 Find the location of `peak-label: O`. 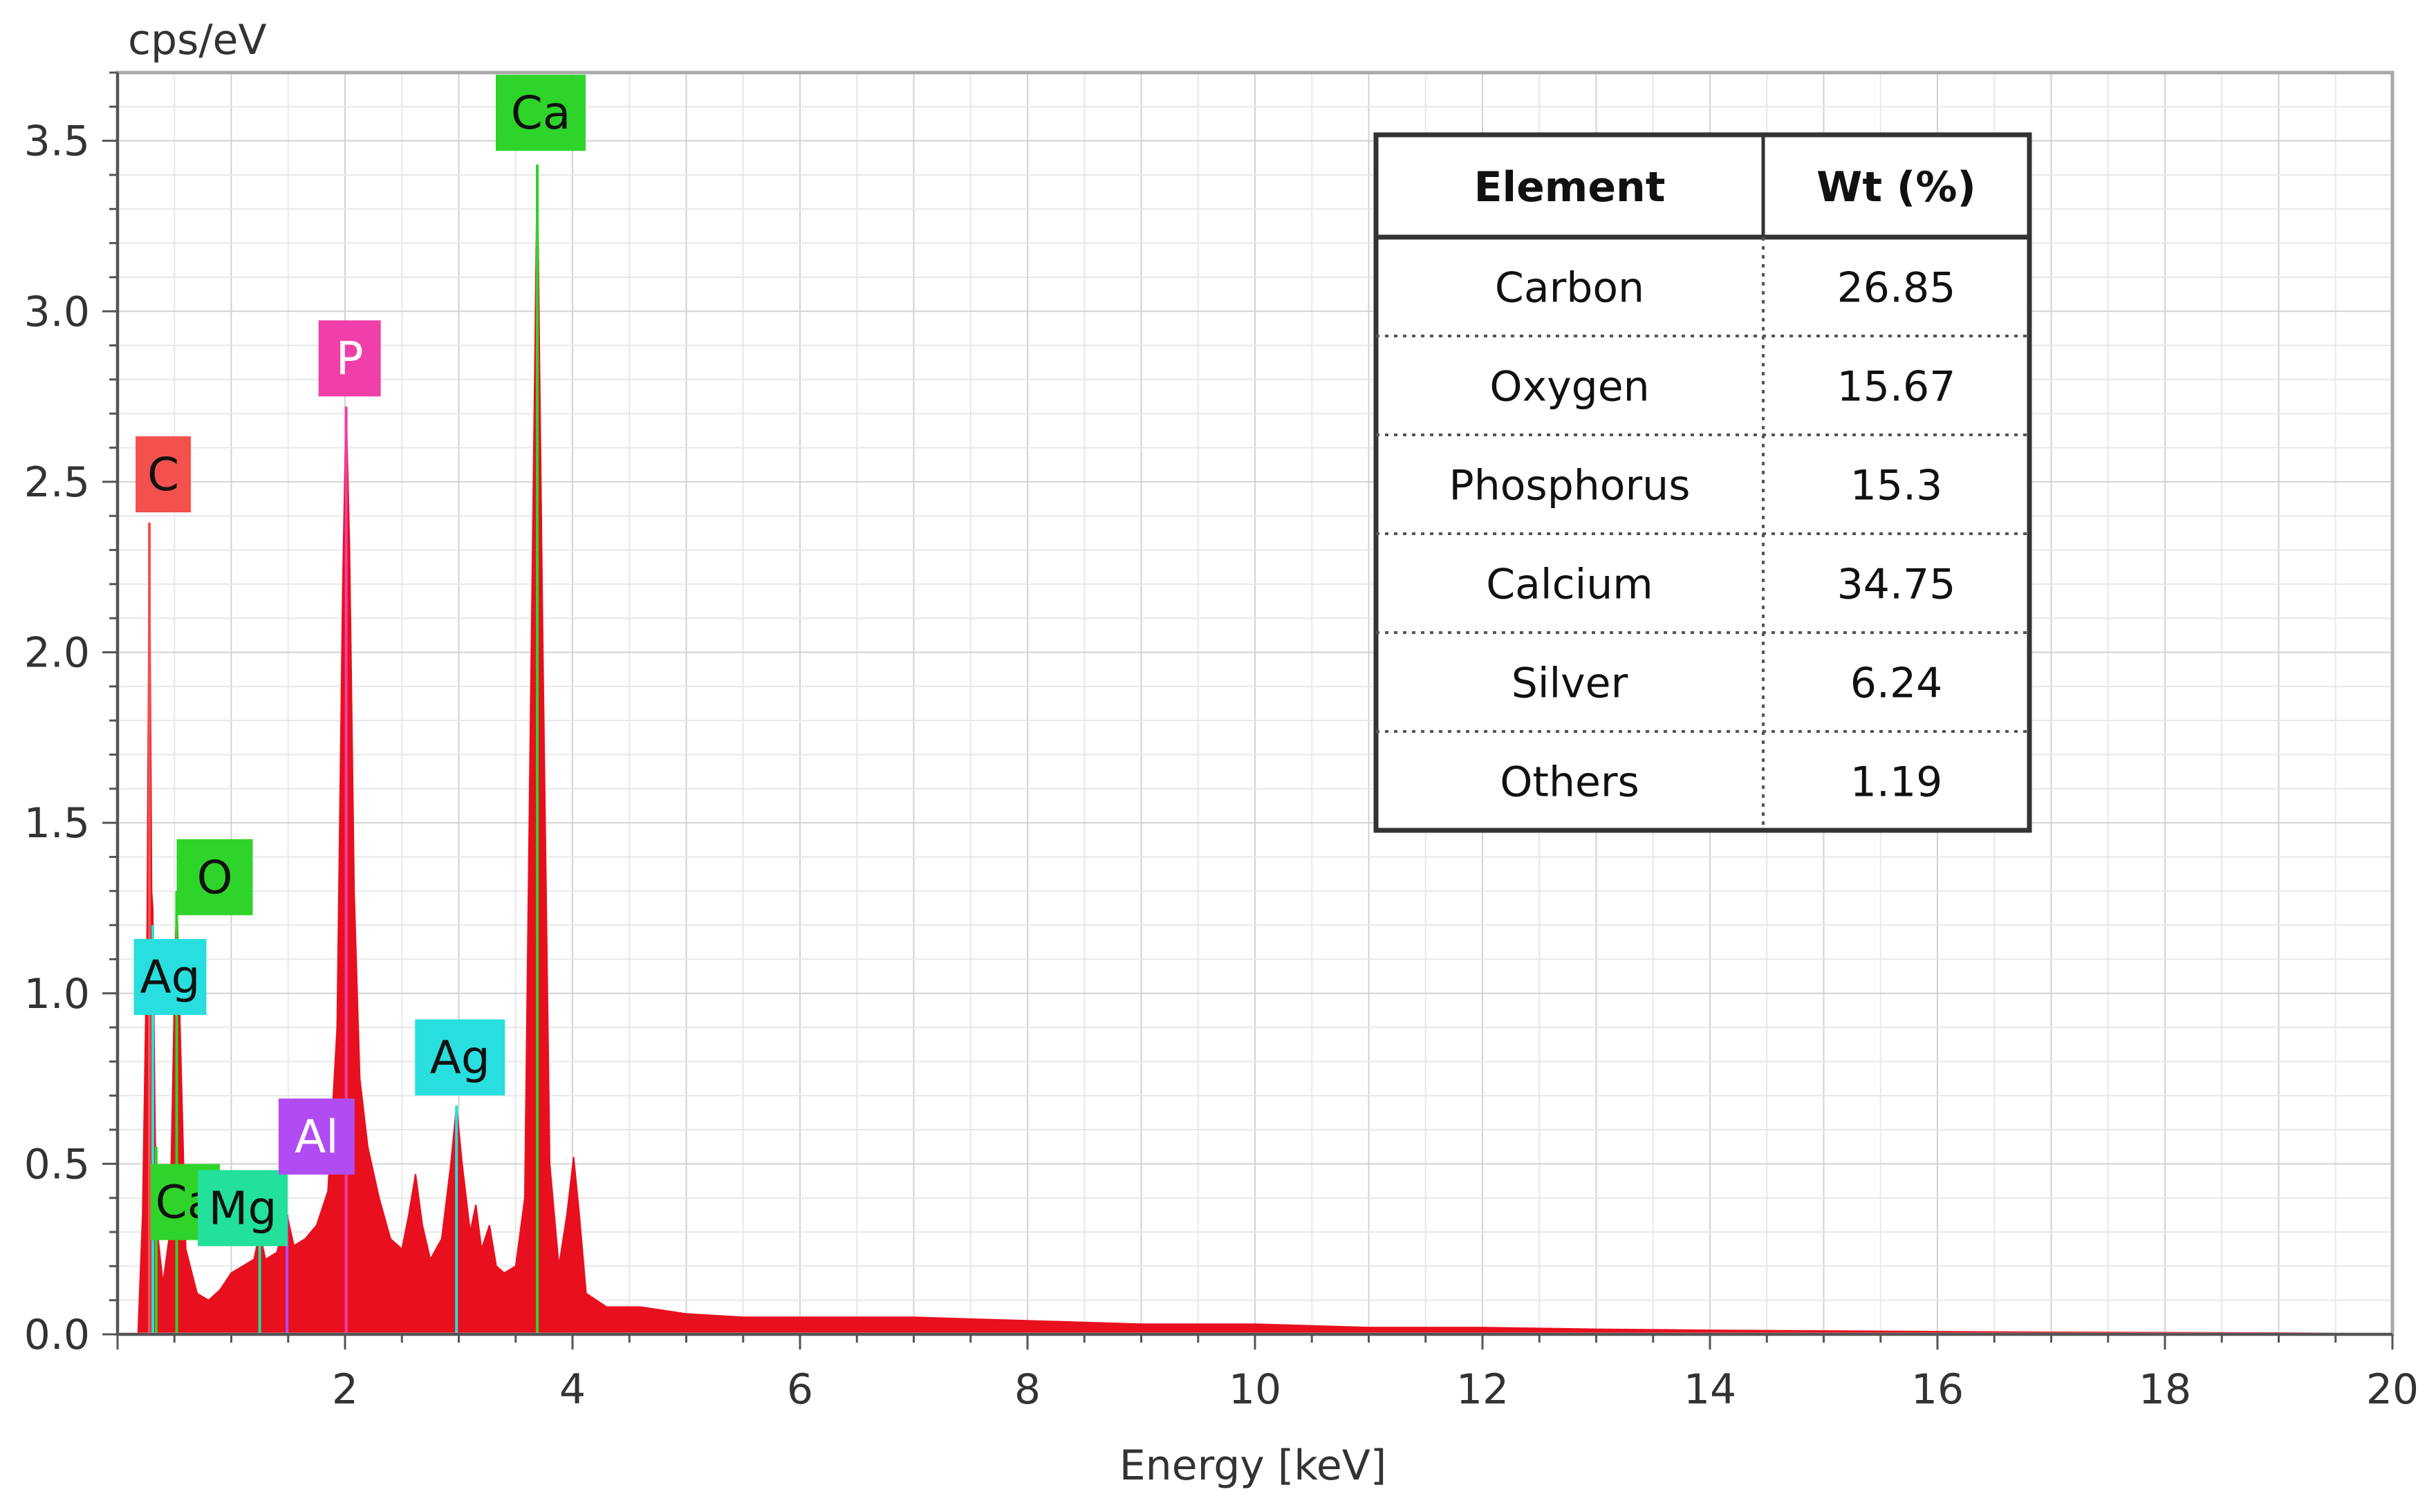

peak-label: O is located at coordinates (215, 877).